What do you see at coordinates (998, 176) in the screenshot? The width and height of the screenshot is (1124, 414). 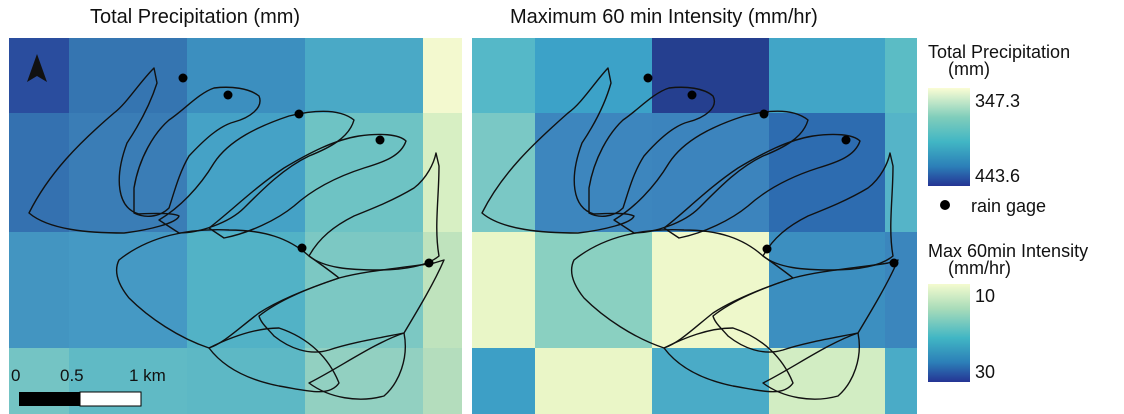 I see `precip-legend-max: 443.6` at bounding box center [998, 176].